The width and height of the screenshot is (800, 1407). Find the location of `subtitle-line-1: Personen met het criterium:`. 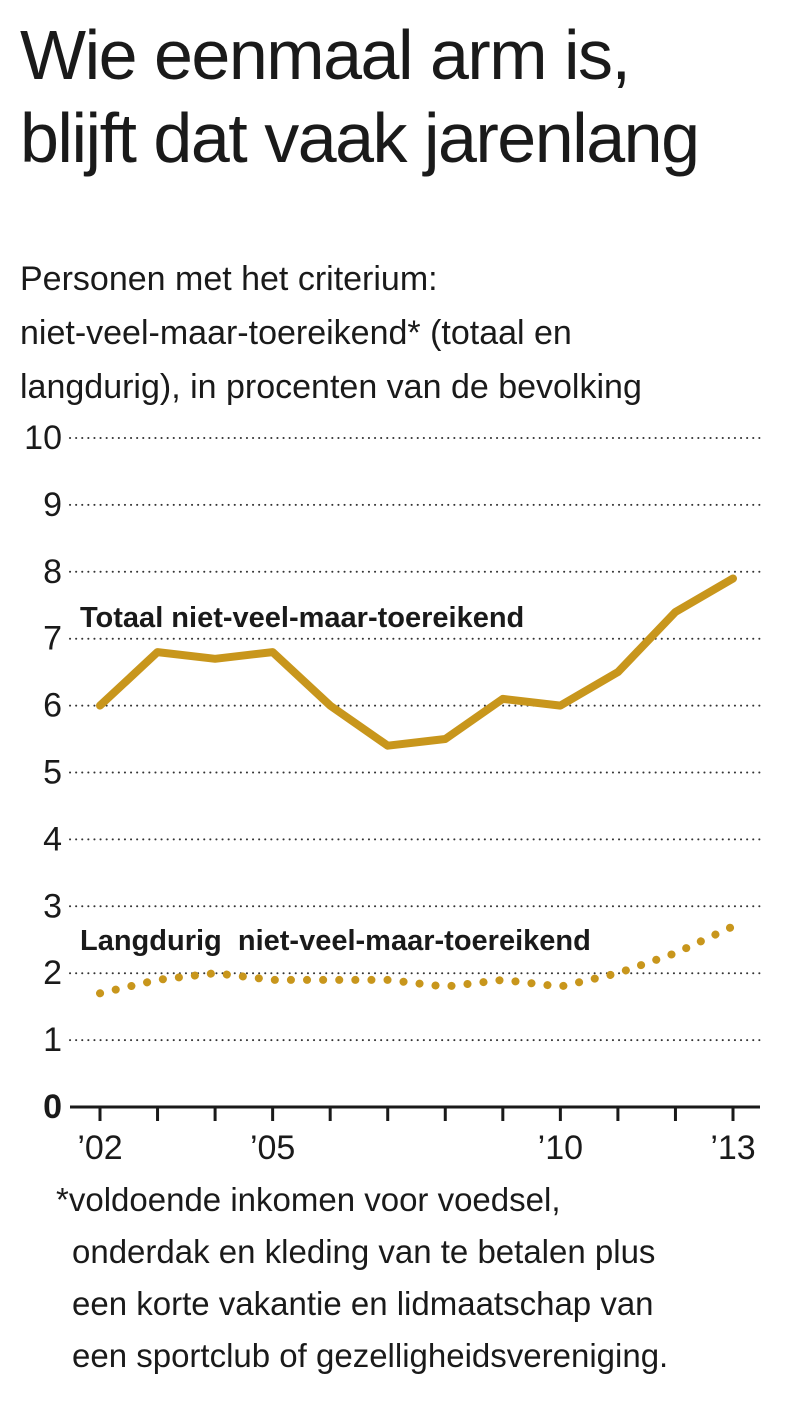

subtitle-line-1: Personen met het criterium: is located at coordinates (229, 279).